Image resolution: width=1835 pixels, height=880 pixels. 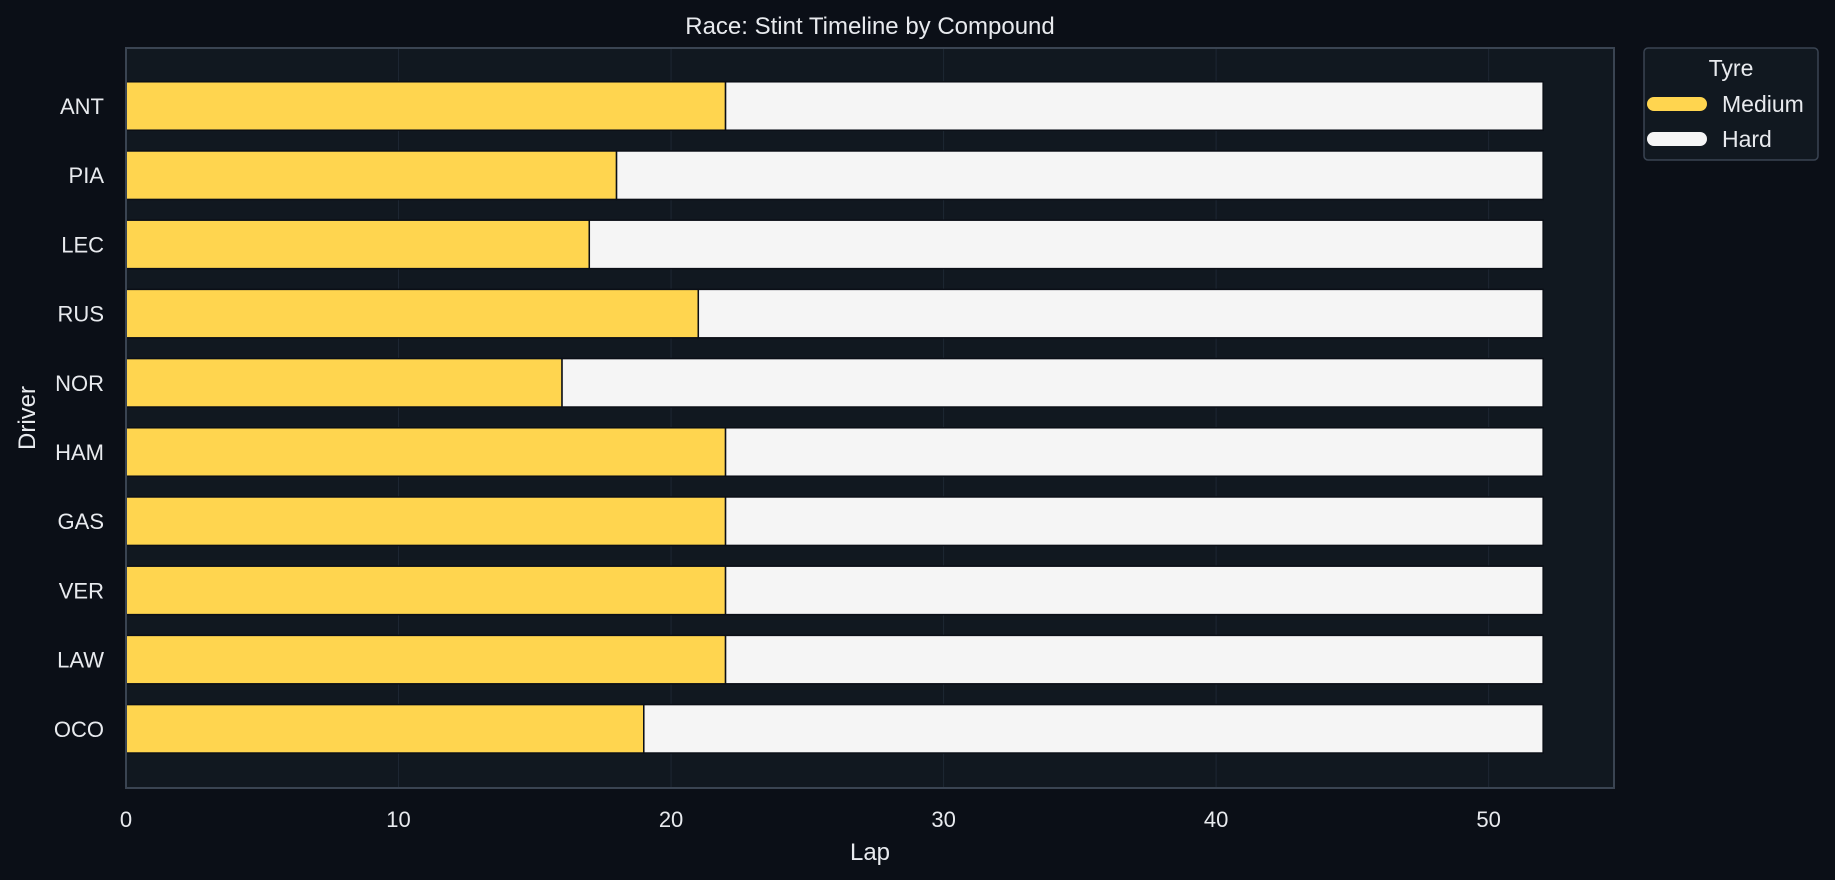 I want to click on x-tick-label: 10, so click(x=398, y=819).